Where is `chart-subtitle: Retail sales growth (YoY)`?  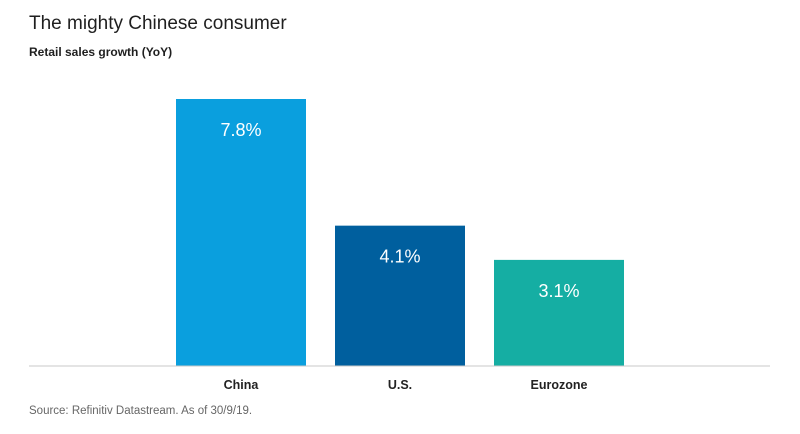 chart-subtitle: Retail sales growth (YoY) is located at coordinates (101, 52).